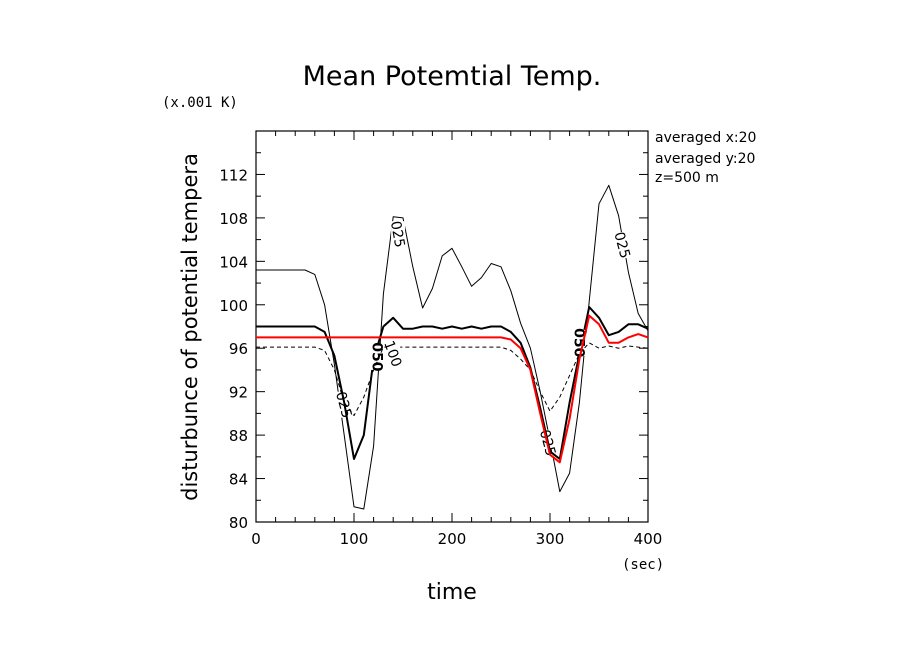 The height and width of the screenshot is (654, 904). What do you see at coordinates (238, 480) in the screenshot?
I see `y-tick-label: 84` at bounding box center [238, 480].